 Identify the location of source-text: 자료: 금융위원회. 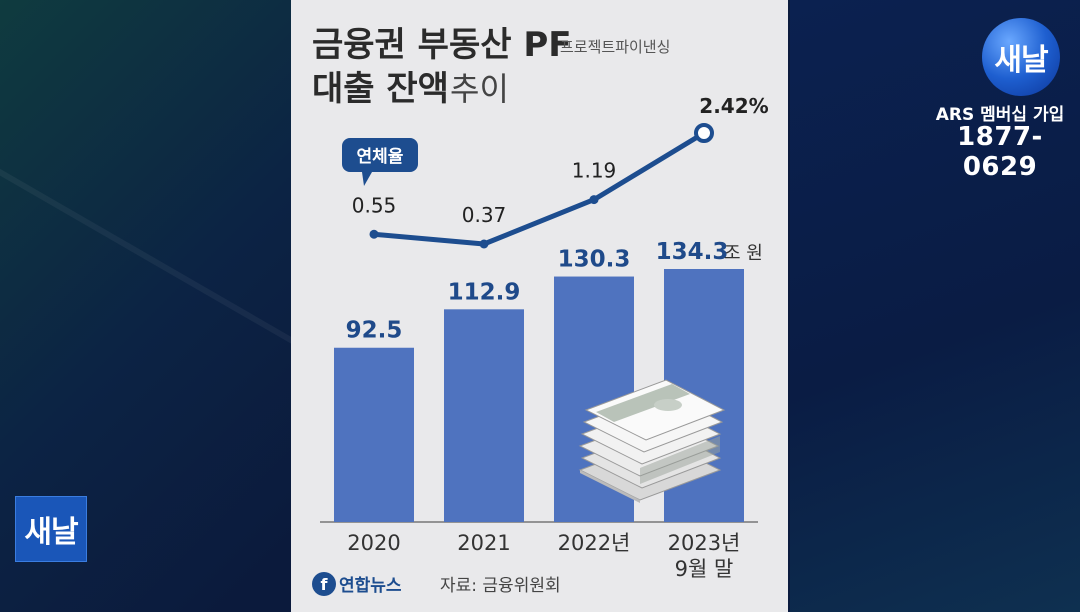
(500, 586).